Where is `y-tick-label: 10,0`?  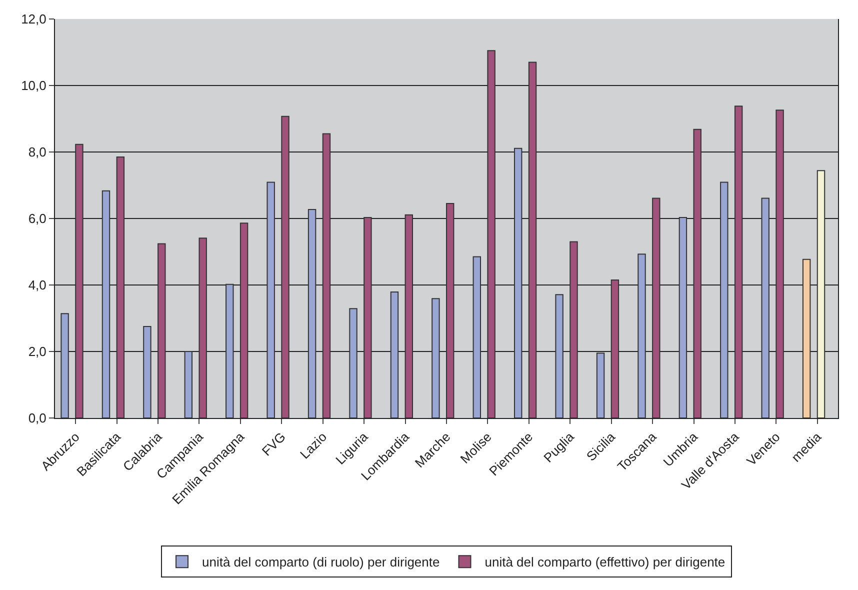
y-tick-label: 10,0 is located at coordinates (33, 86).